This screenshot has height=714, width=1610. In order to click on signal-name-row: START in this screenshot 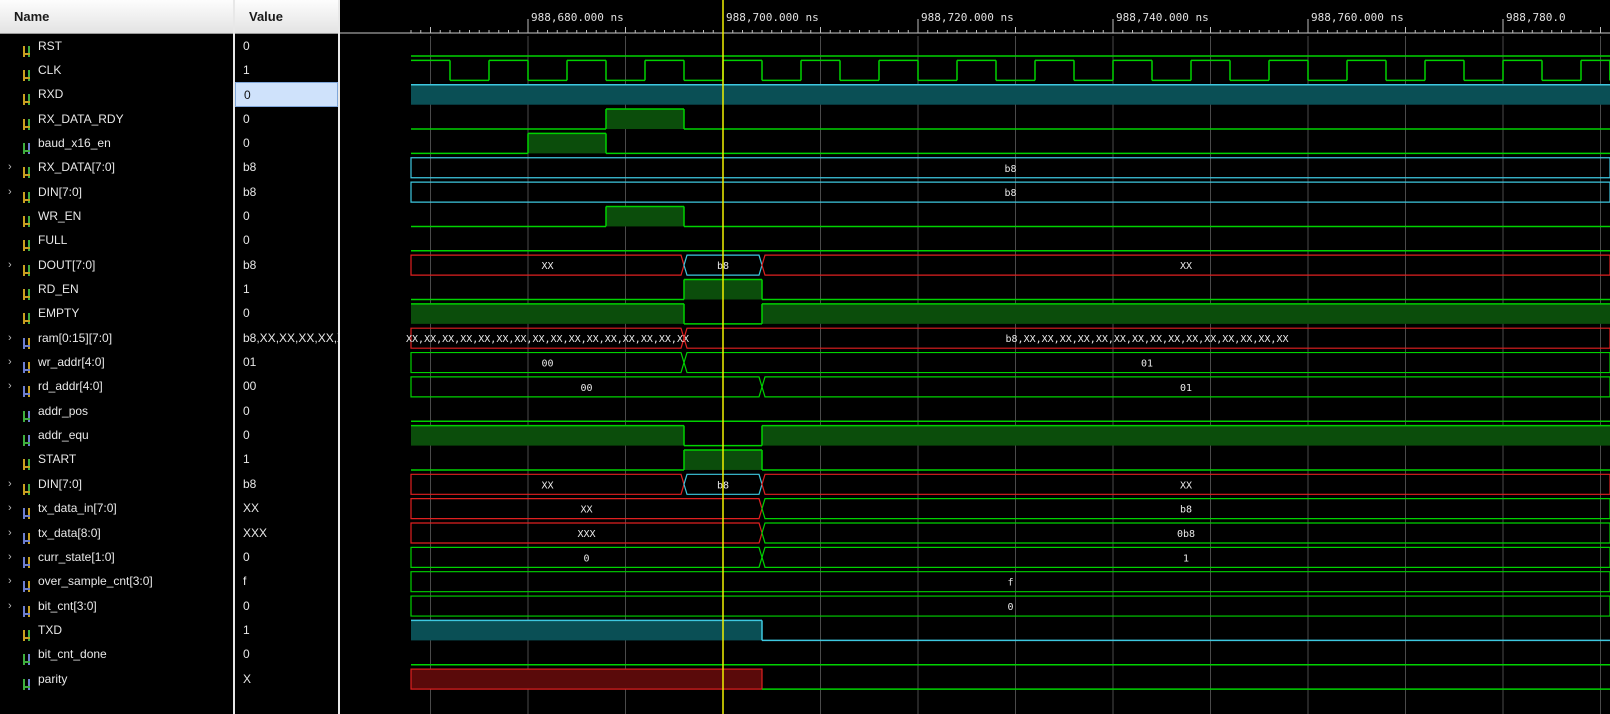, I will do `click(116, 459)`.